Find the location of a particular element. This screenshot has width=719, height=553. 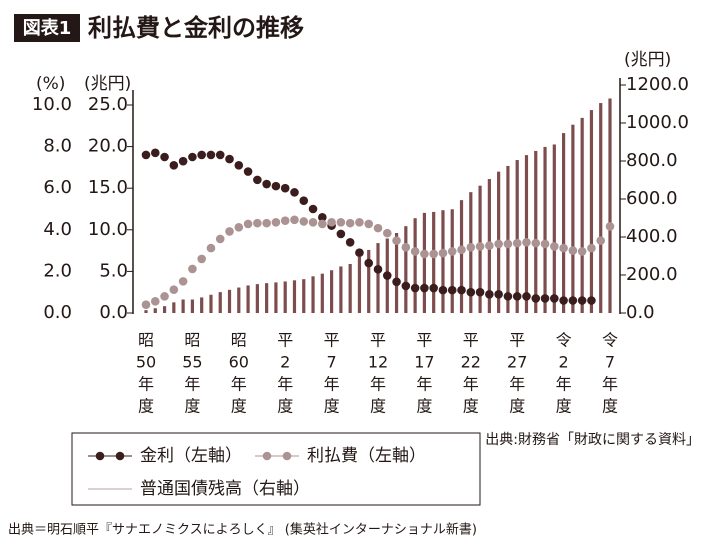

x-tick-label: 17 is located at coordinates (424, 362).